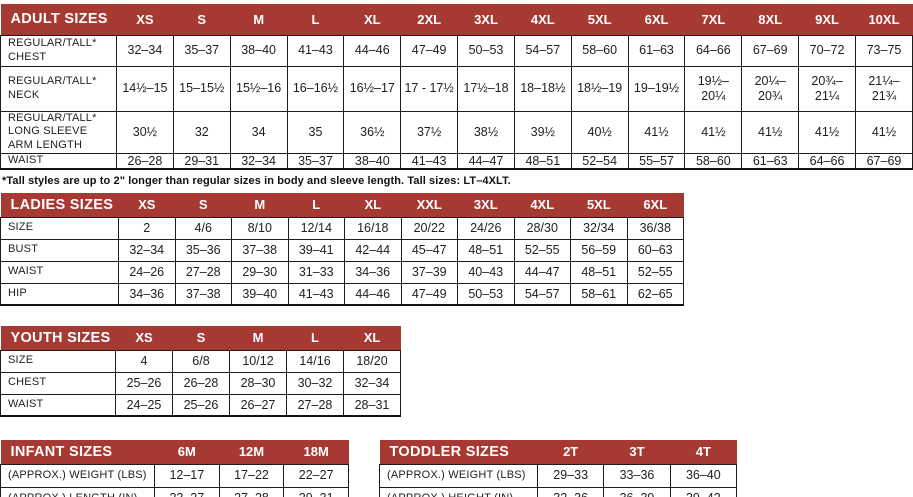  What do you see at coordinates (144, 405) in the screenshot?
I see `size-value-cell: 24–25` at bounding box center [144, 405].